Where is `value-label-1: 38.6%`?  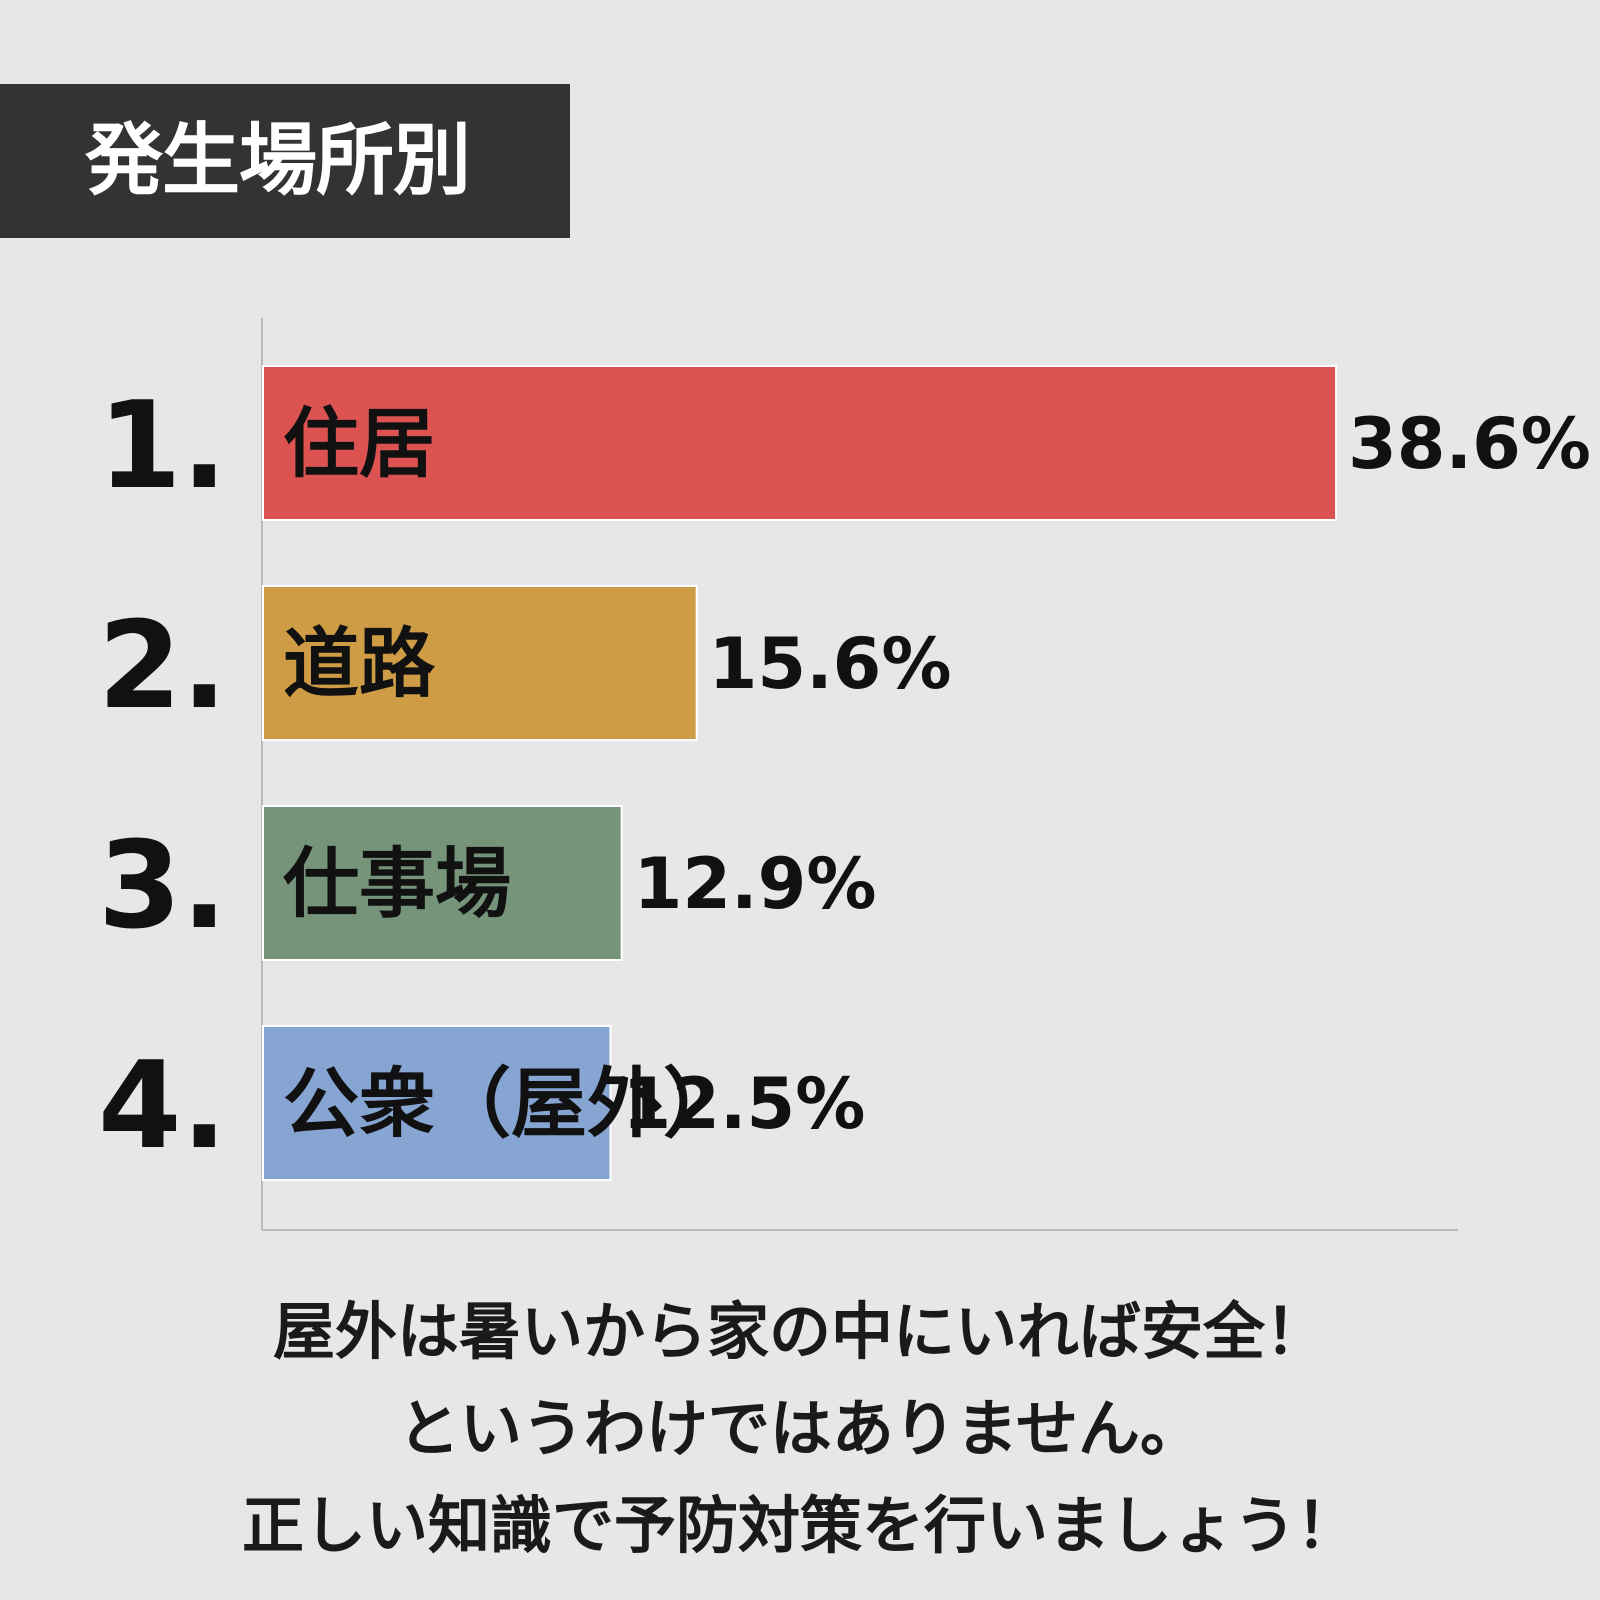
value-label-1: 38.6% is located at coordinates (1469, 444).